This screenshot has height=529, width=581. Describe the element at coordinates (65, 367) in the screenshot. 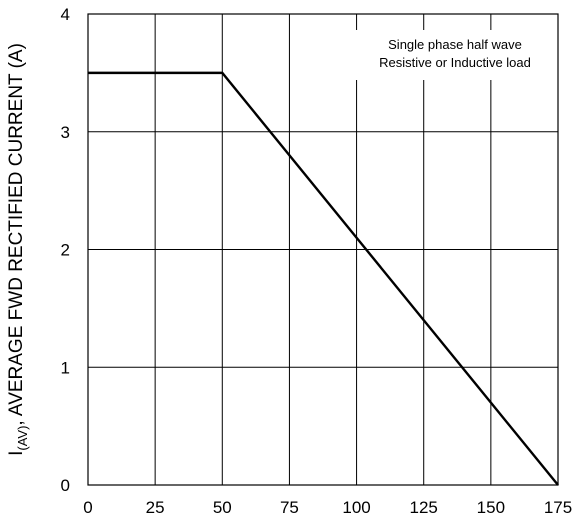

I see `y-tick-label: 1` at that location.